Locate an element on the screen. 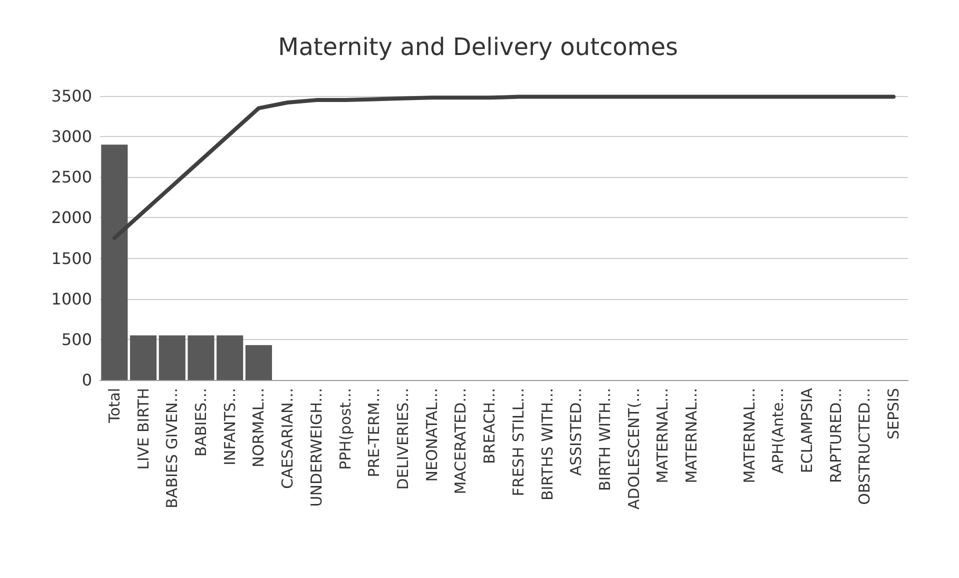  y-tick-label: 0 is located at coordinates (87, 380).